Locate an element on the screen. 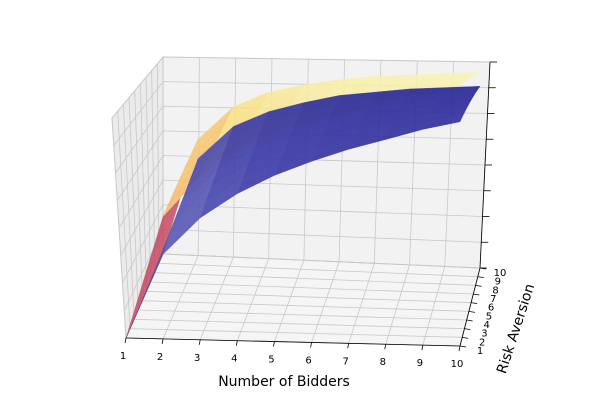 The width and height of the screenshot is (600, 405). x-axis-label: Number of Bidders is located at coordinates (284, 382).